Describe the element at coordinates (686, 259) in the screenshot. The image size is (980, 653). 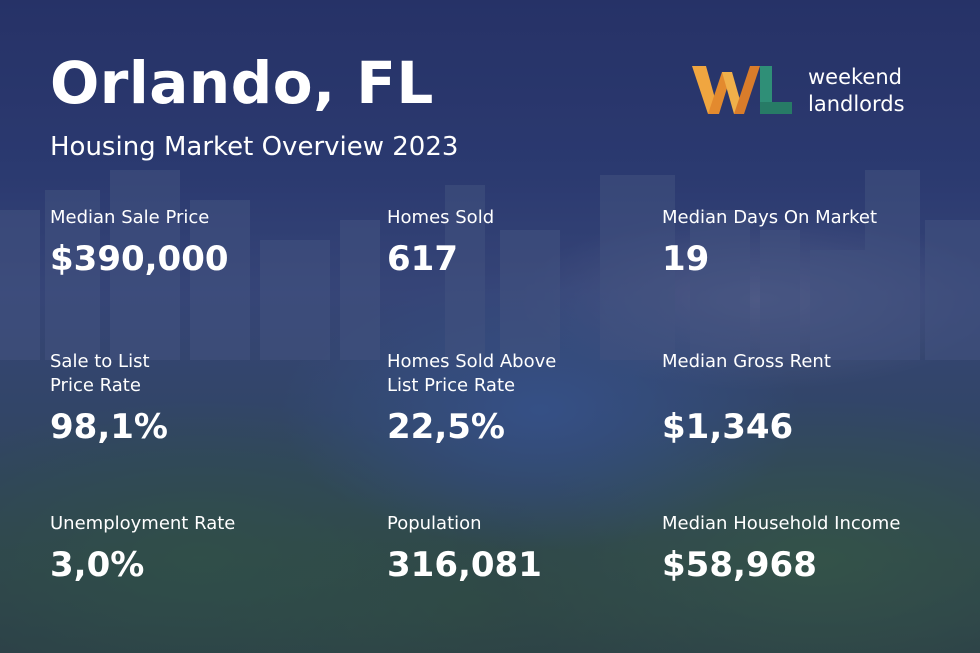
I see `stat-value: 19` at that location.